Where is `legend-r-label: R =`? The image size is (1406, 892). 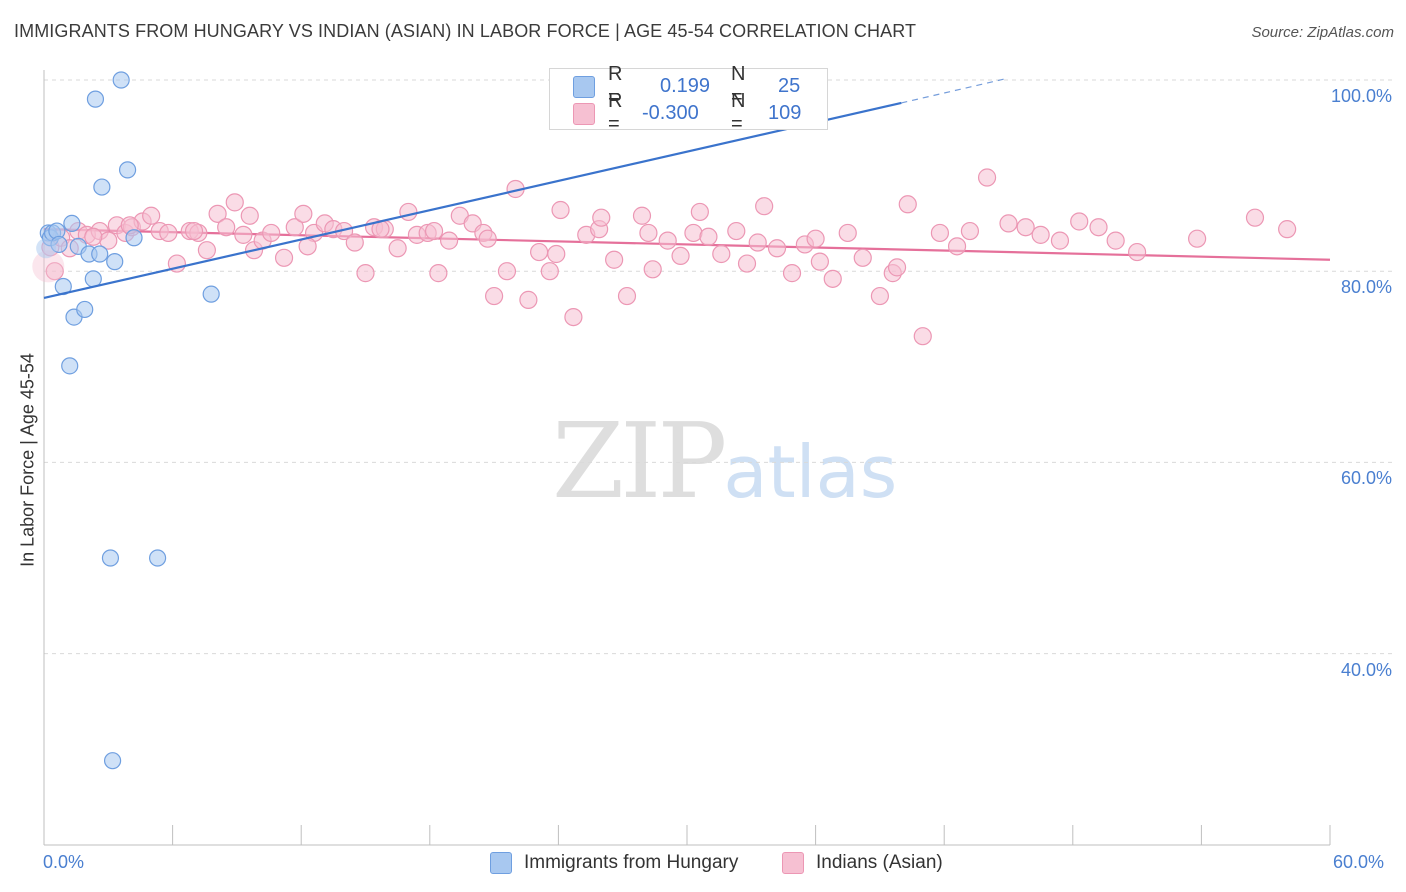
legend-r-label: R = is located at coordinates (615, 85).